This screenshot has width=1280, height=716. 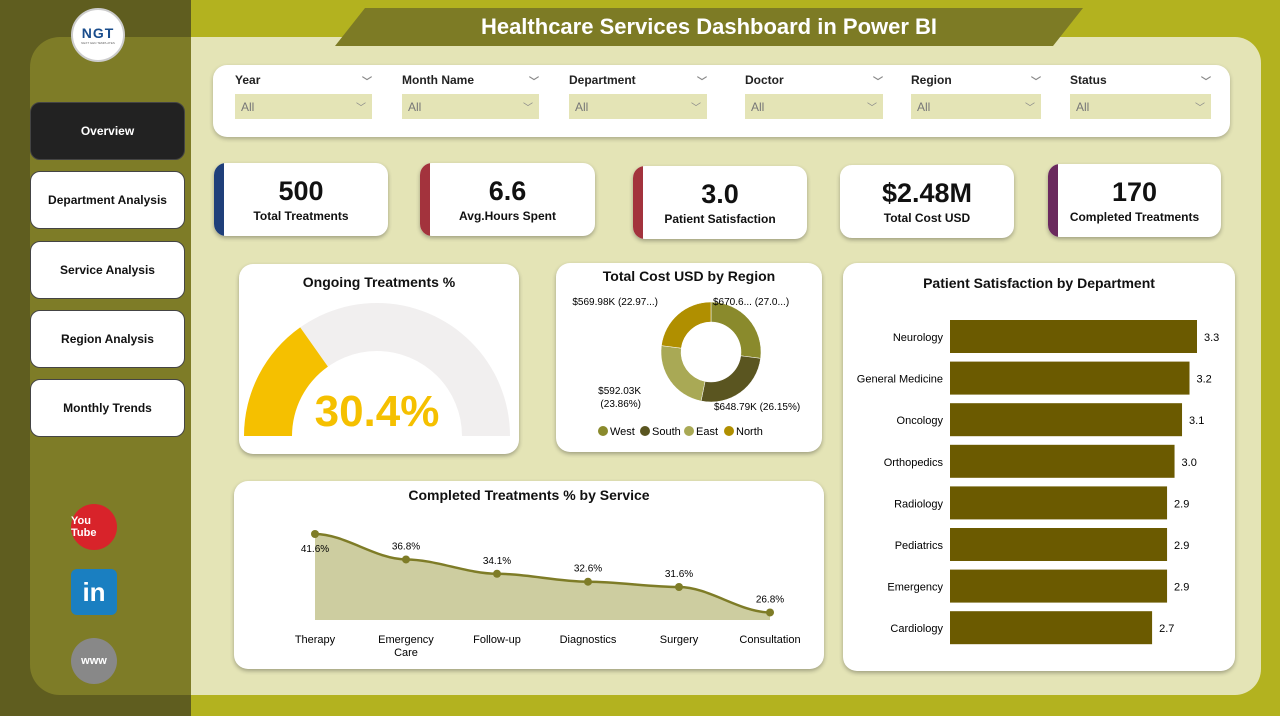 I want to click on data-label: 3.2, so click(x=1204, y=380).